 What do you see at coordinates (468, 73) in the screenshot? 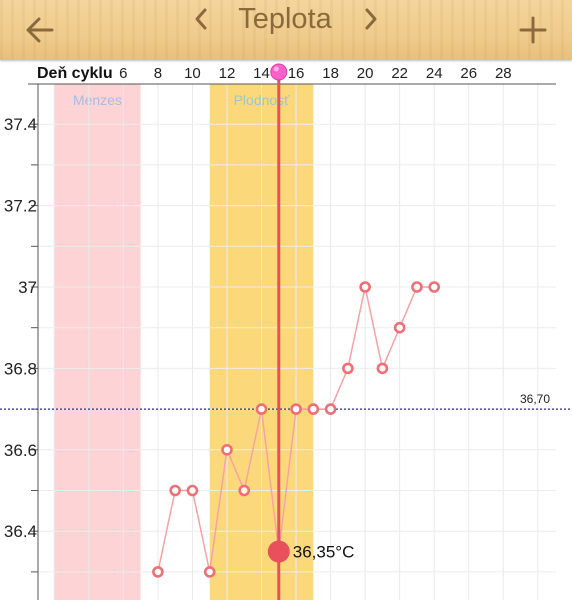
I see `x-tick-label: 26` at bounding box center [468, 73].